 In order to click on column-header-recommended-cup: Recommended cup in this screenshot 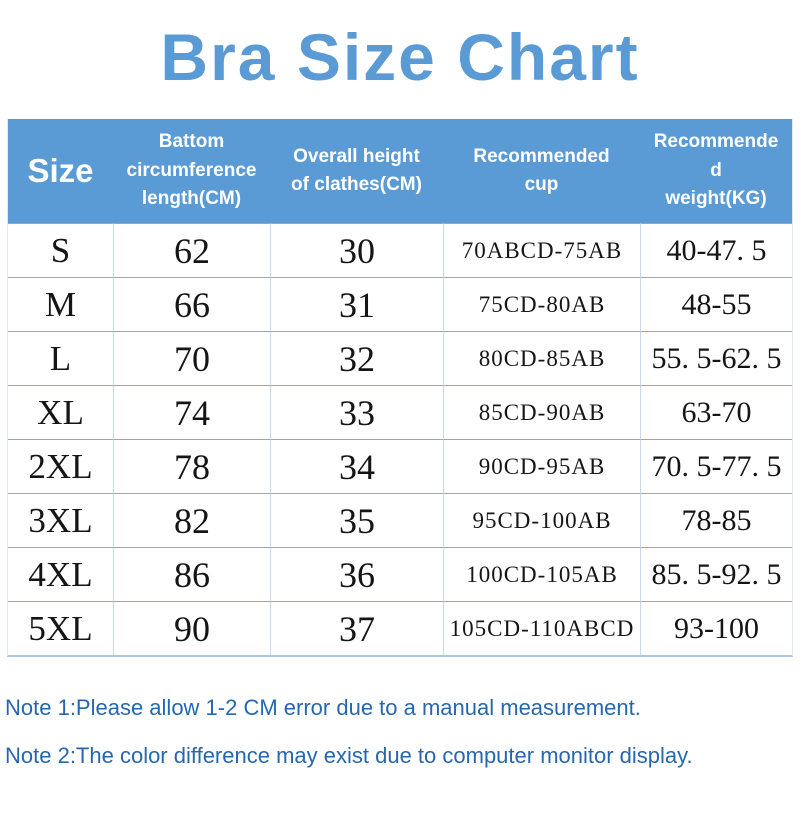, I will do `click(541, 171)`.